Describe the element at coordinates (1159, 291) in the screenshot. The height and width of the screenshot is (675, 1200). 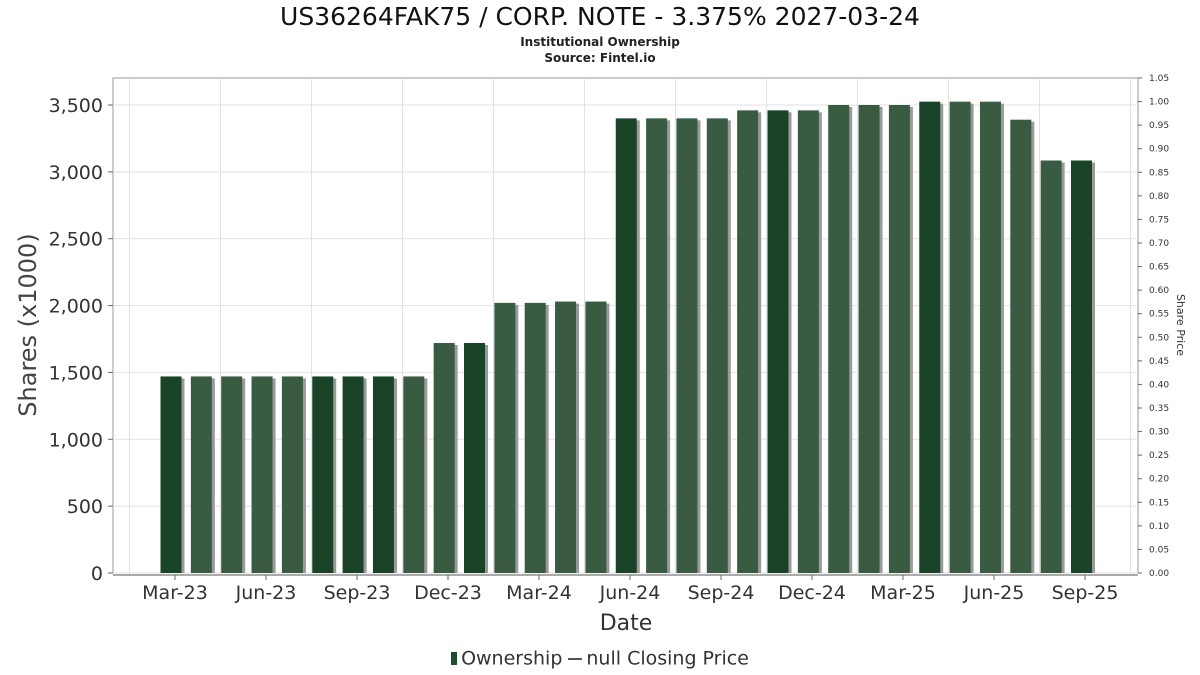
I see `y2-tick-label: 0.60` at that location.